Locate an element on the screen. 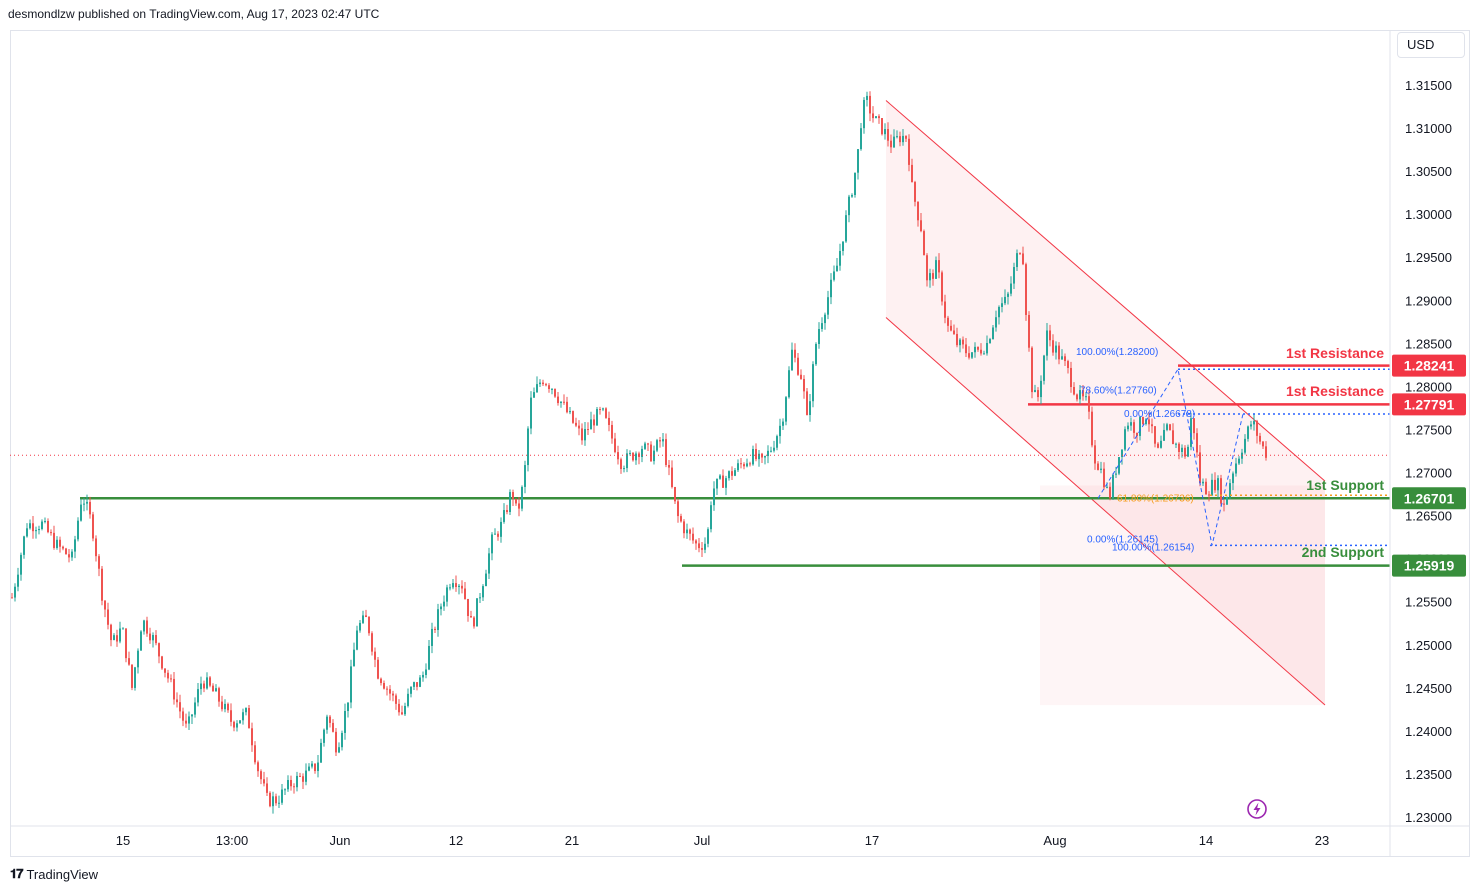 The image size is (1481, 893). y-tick-label: 1.23500 is located at coordinates (1428, 774).